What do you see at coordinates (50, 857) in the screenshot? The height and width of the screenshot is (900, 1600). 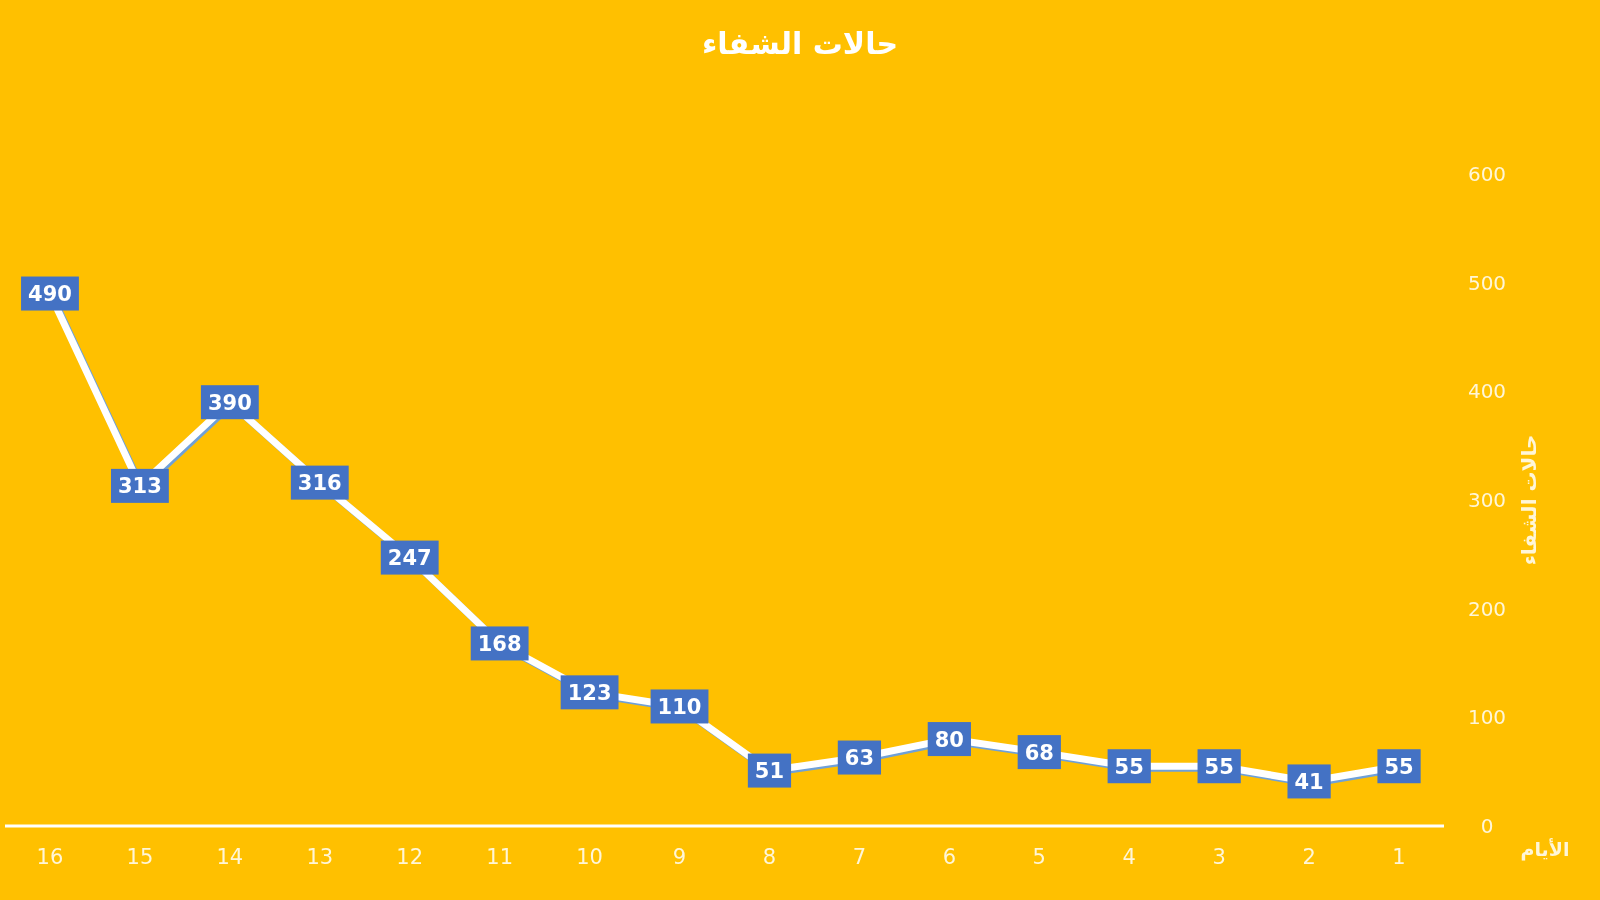 I see `x-tick-label: 16` at bounding box center [50, 857].